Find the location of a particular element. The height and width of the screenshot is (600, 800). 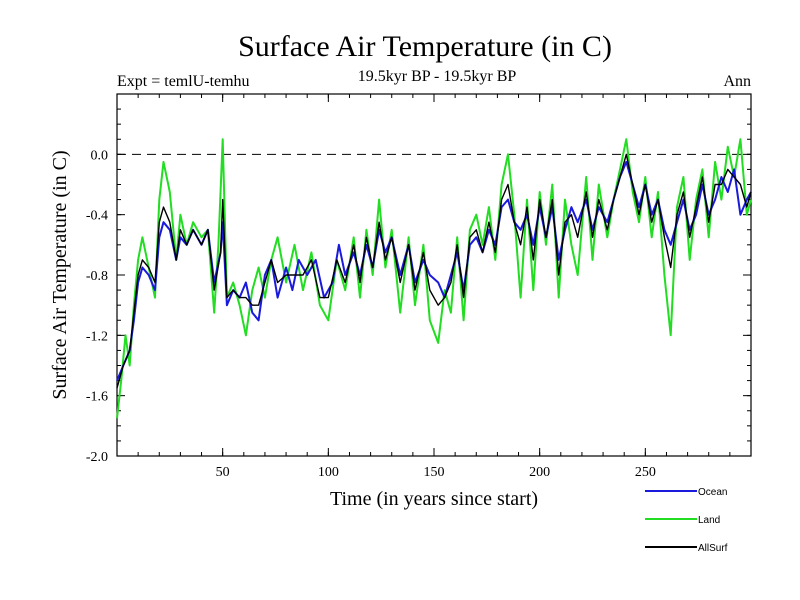

x-axis-label: Time (in years since start) is located at coordinates (434, 499).